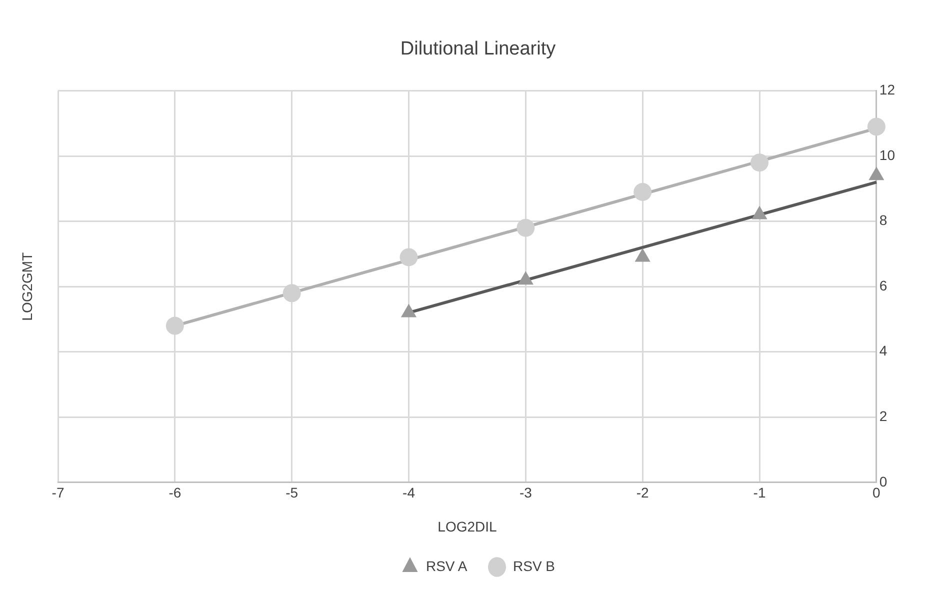  Describe the element at coordinates (175, 492) in the screenshot. I see `x-tick-label: -6` at that location.